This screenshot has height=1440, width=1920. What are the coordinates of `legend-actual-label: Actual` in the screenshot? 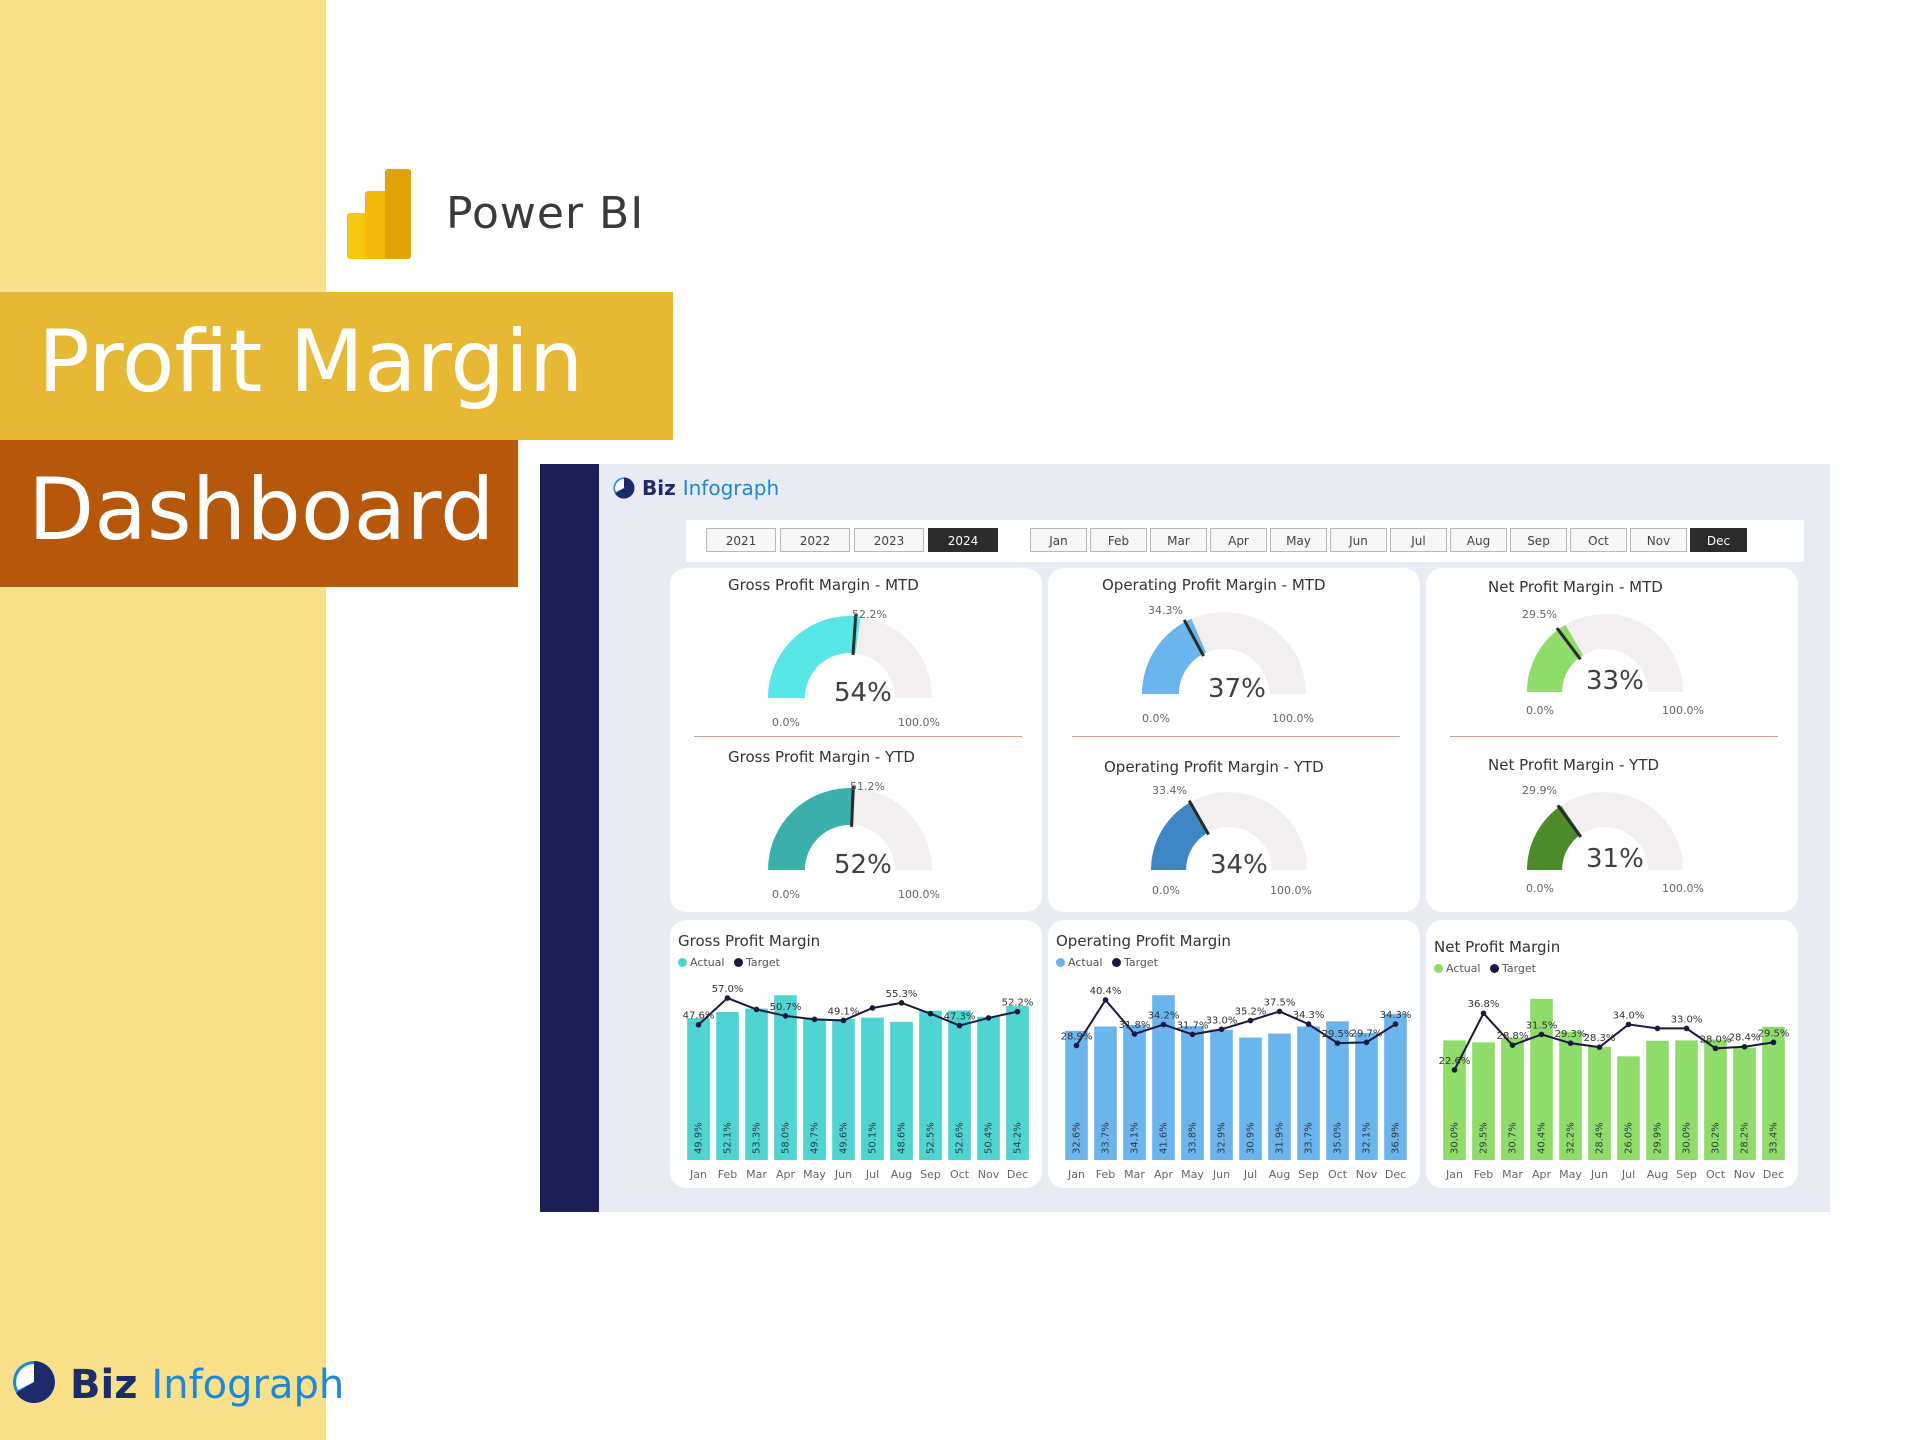 It's located at (1085, 962).